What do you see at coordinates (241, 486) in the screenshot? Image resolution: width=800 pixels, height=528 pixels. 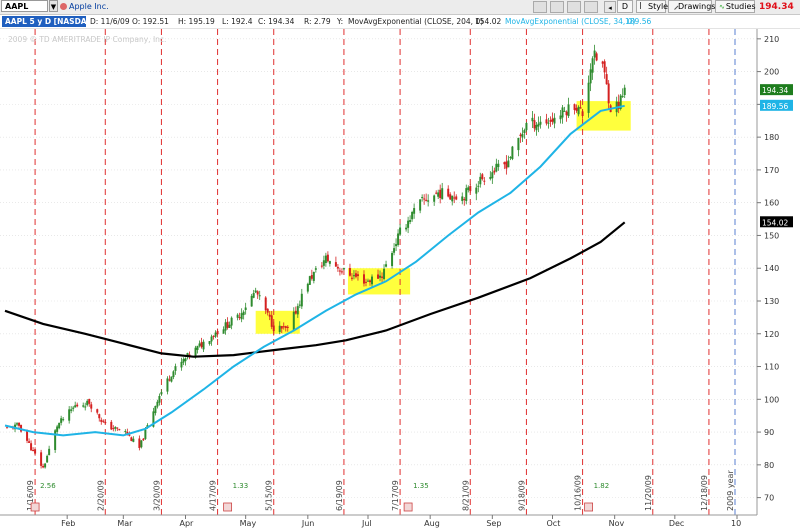 I see `earnings-marker-label: 1.33` at bounding box center [241, 486].